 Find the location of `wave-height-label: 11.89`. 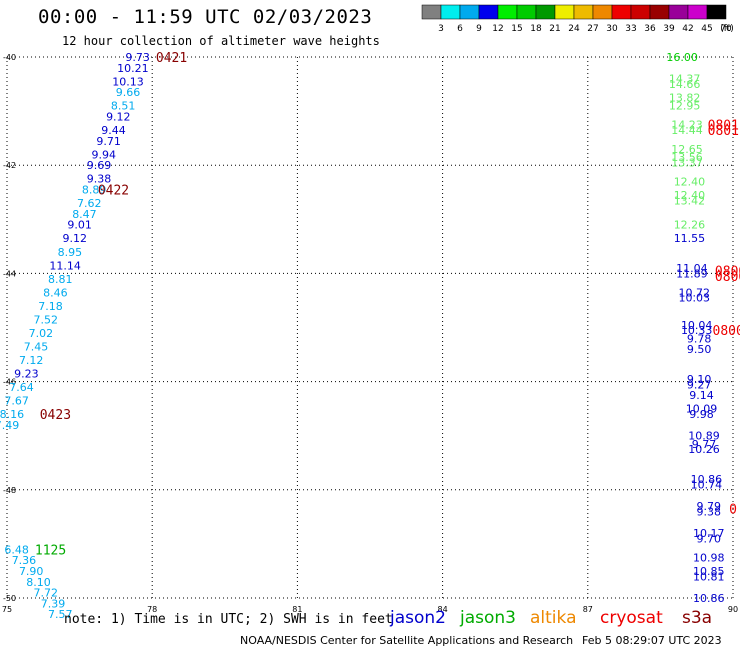

wave-height-label: 11.89 is located at coordinates (692, 273).